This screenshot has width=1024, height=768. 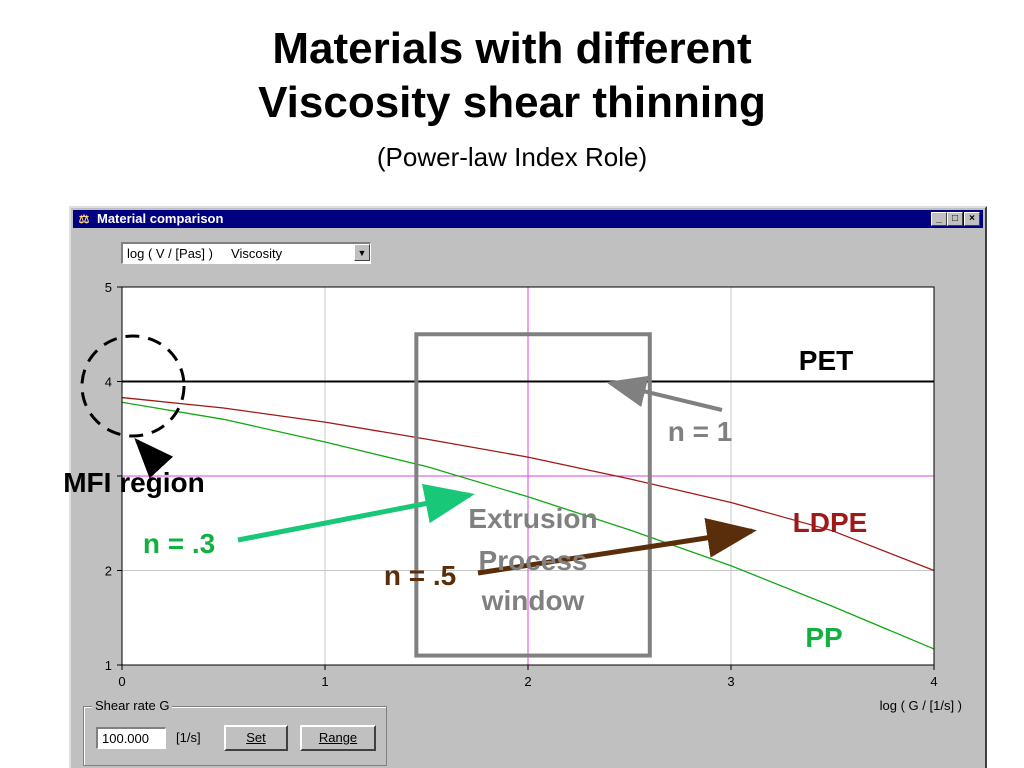 I want to click on range-button-label: Range, so click(x=338, y=737).